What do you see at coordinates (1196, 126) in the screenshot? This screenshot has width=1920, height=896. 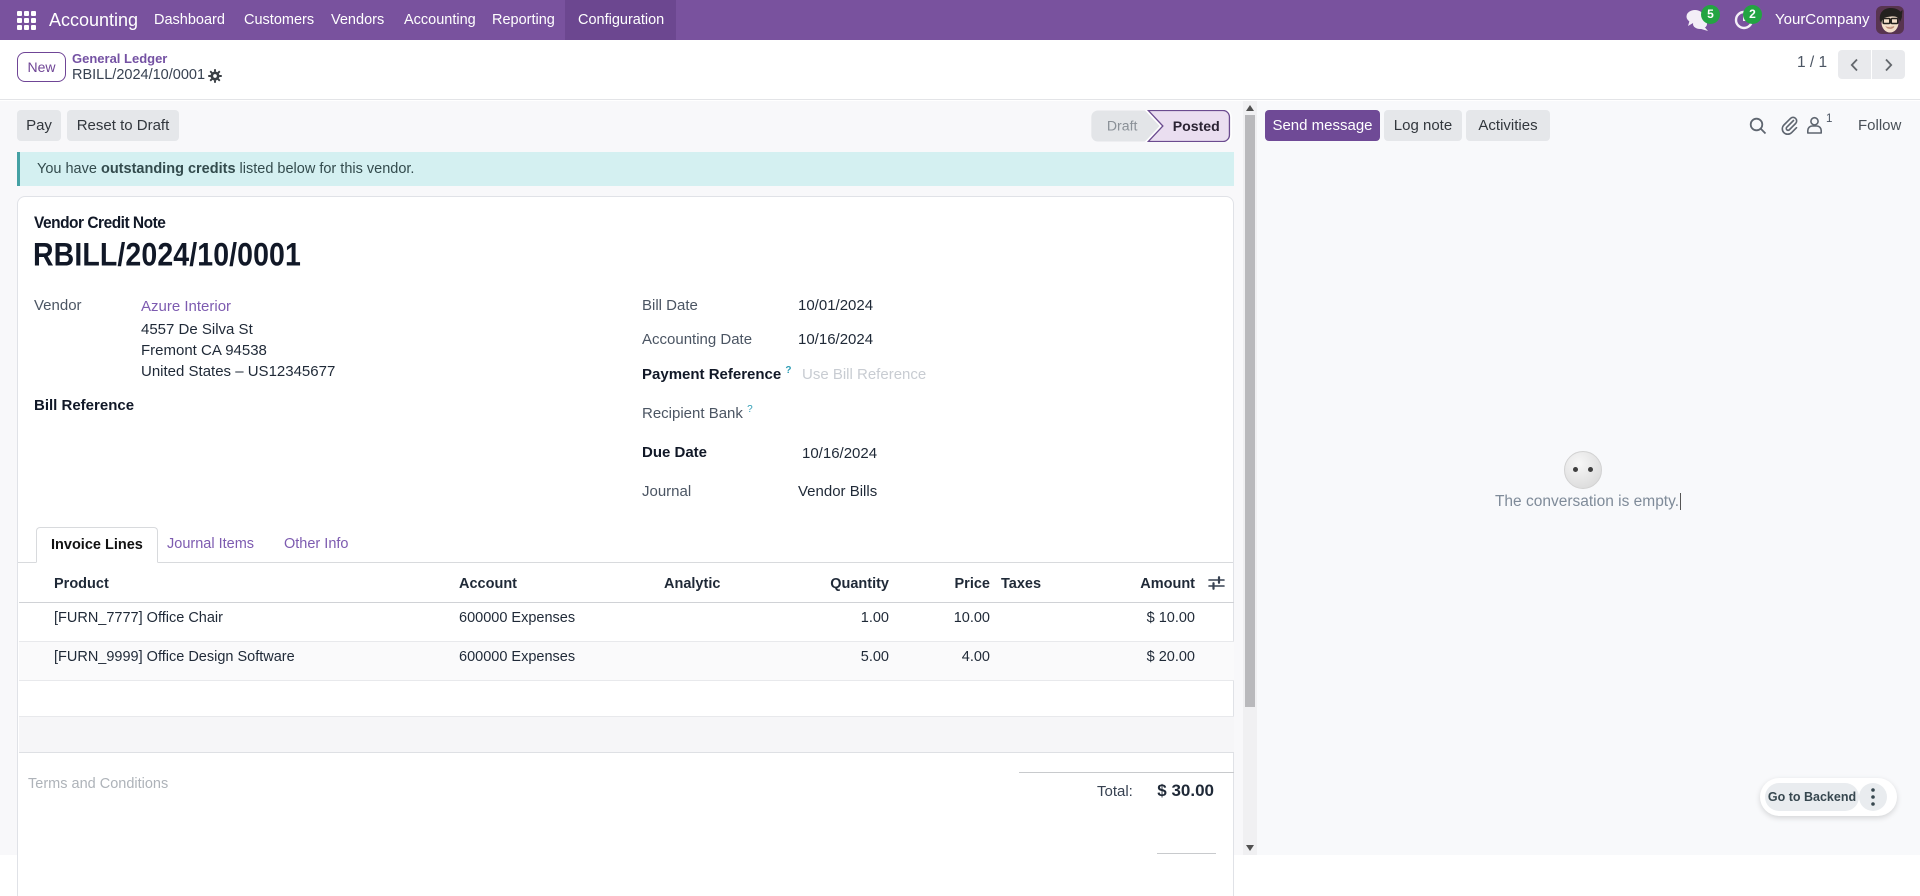 I see `svg-text: Posted` at bounding box center [1196, 126].